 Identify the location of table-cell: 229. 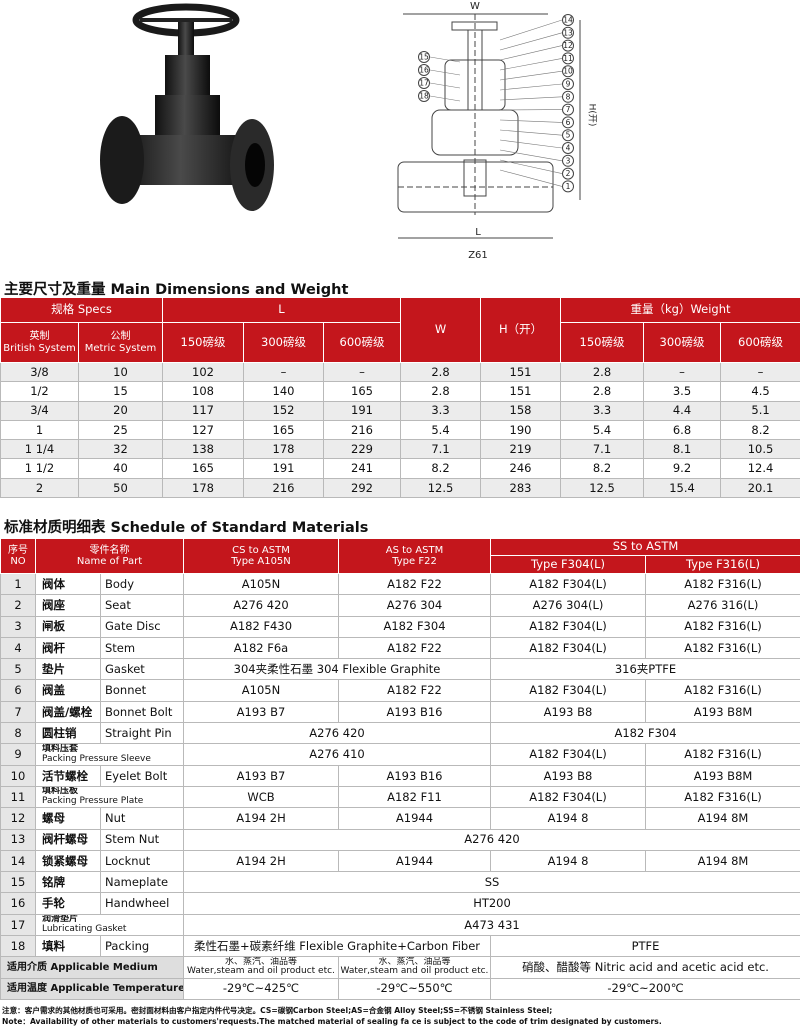
(362, 449).